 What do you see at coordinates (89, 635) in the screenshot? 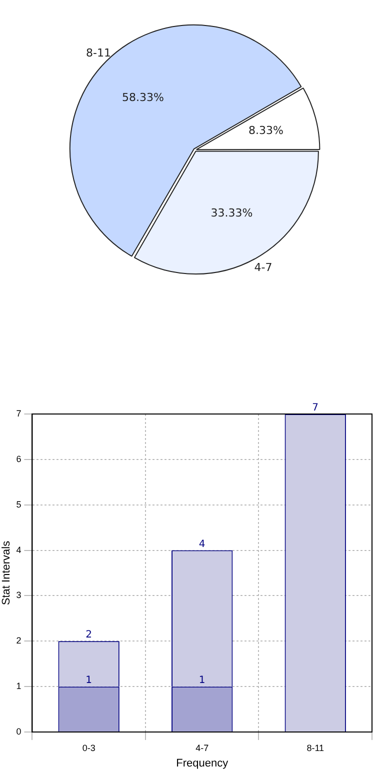
I see `total-label: 2` at bounding box center [89, 635].